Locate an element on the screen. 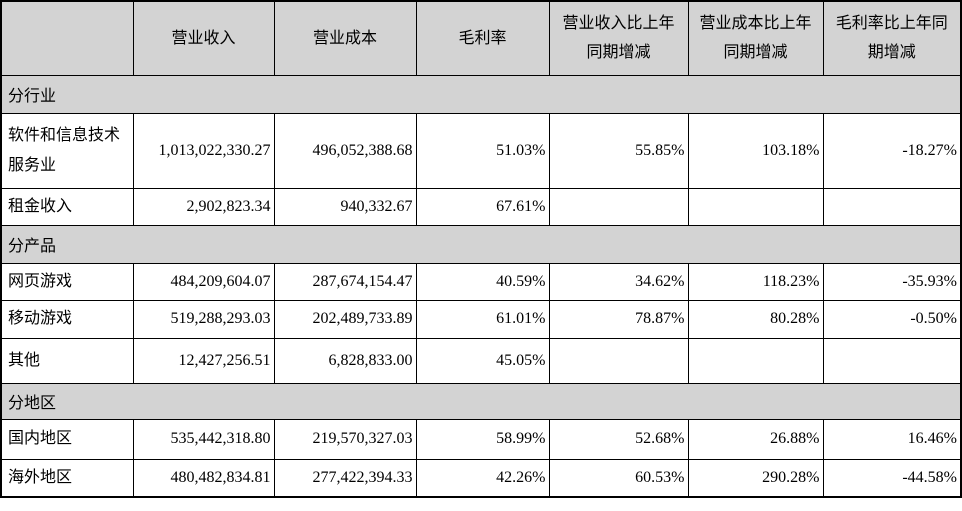  cell-gross-margin: 45.05% is located at coordinates (482, 360).